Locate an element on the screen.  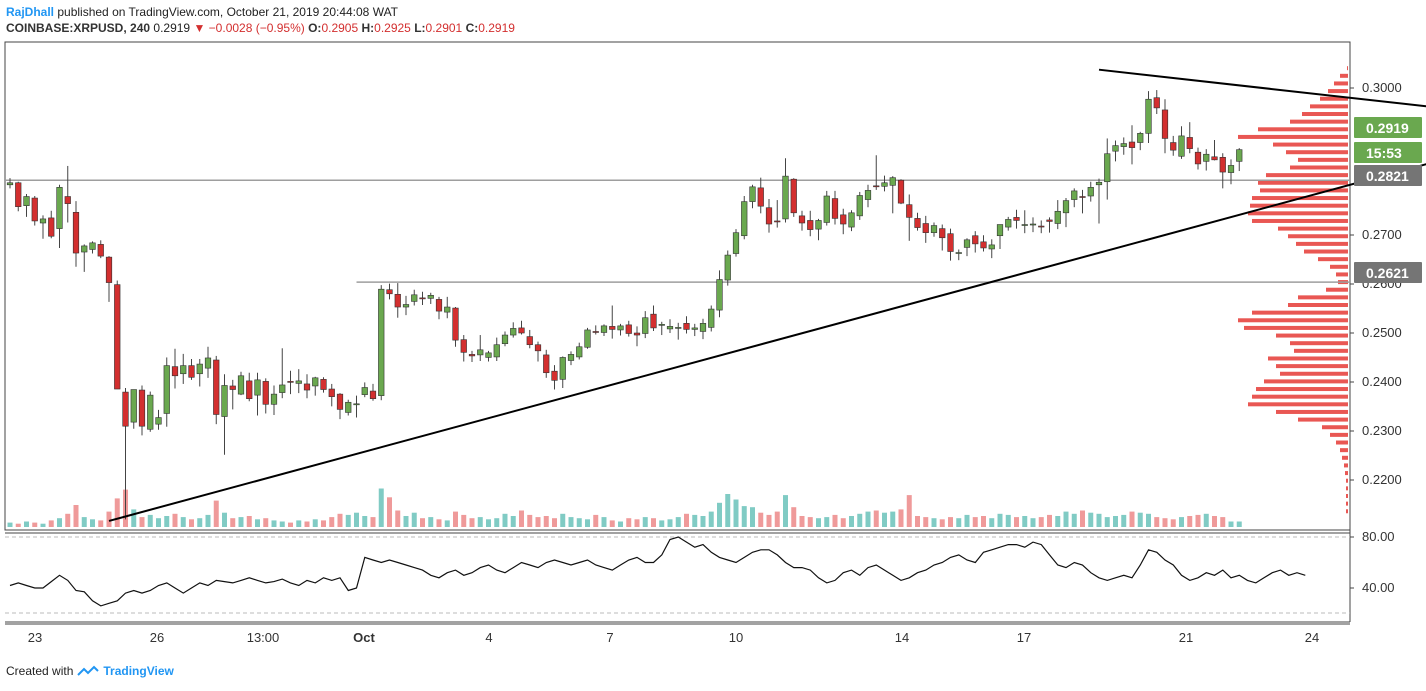
down-arrow-icon: ▼ is located at coordinates (199, 28).